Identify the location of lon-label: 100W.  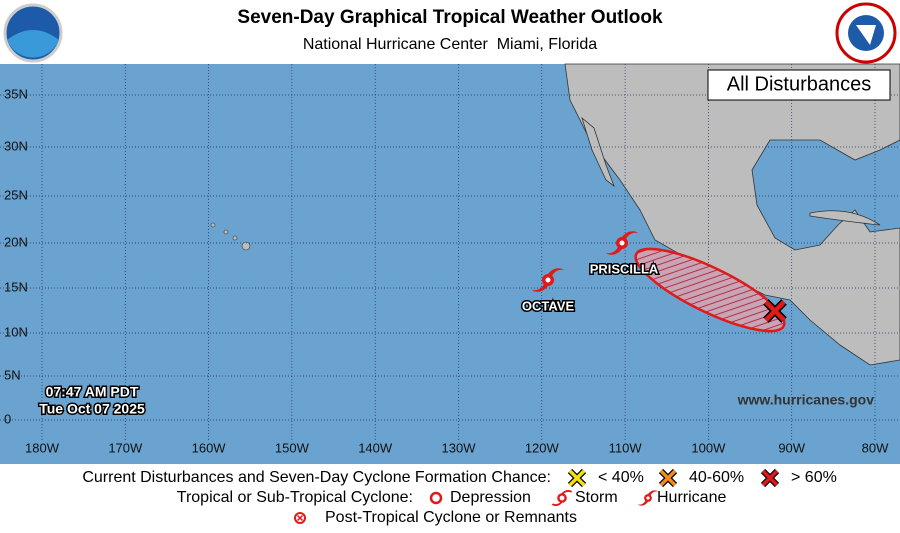
(708, 447).